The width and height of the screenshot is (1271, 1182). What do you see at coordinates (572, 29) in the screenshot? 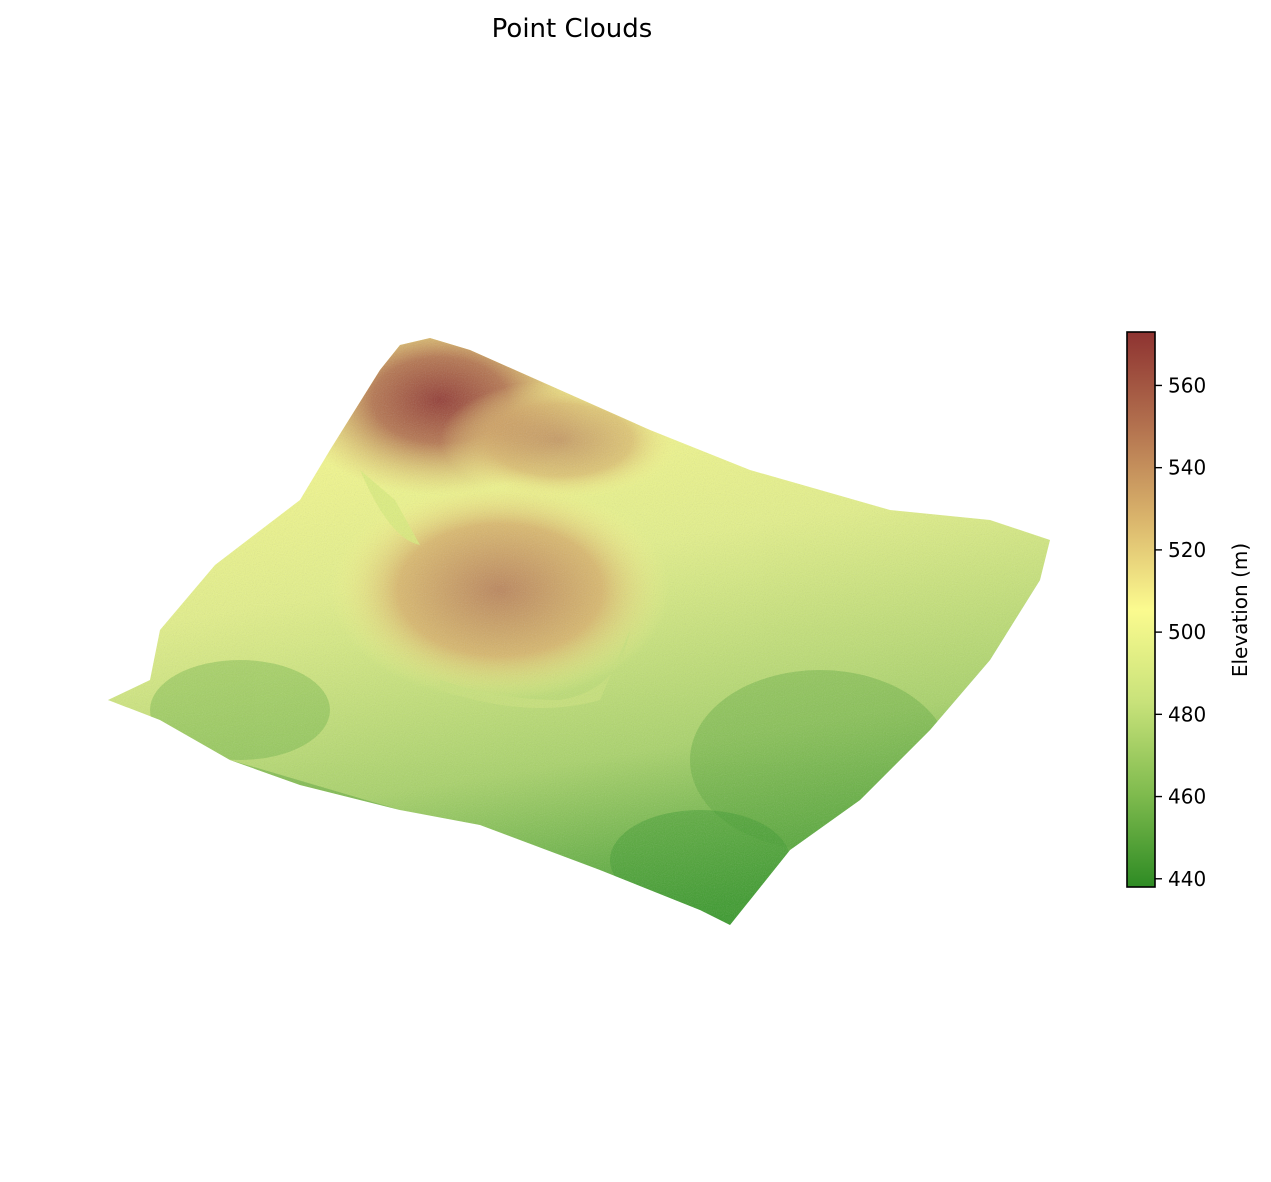
I see `chart-title: Point Clouds` at bounding box center [572, 29].